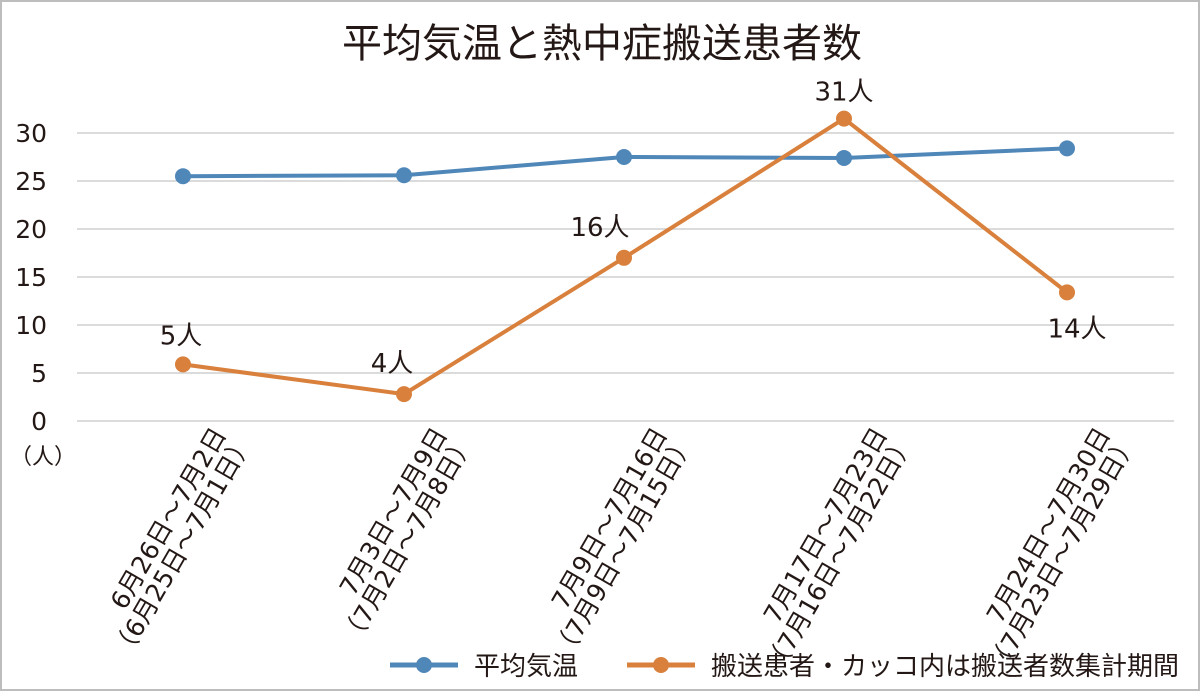 The height and width of the screenshot is (691, 1200). What do you see at coordinates (171, 540) in the screenshot?
I see `x-tick-label: 6月26日～7月2日（6月25日～7月1日）` at bounding box center [171, 540].